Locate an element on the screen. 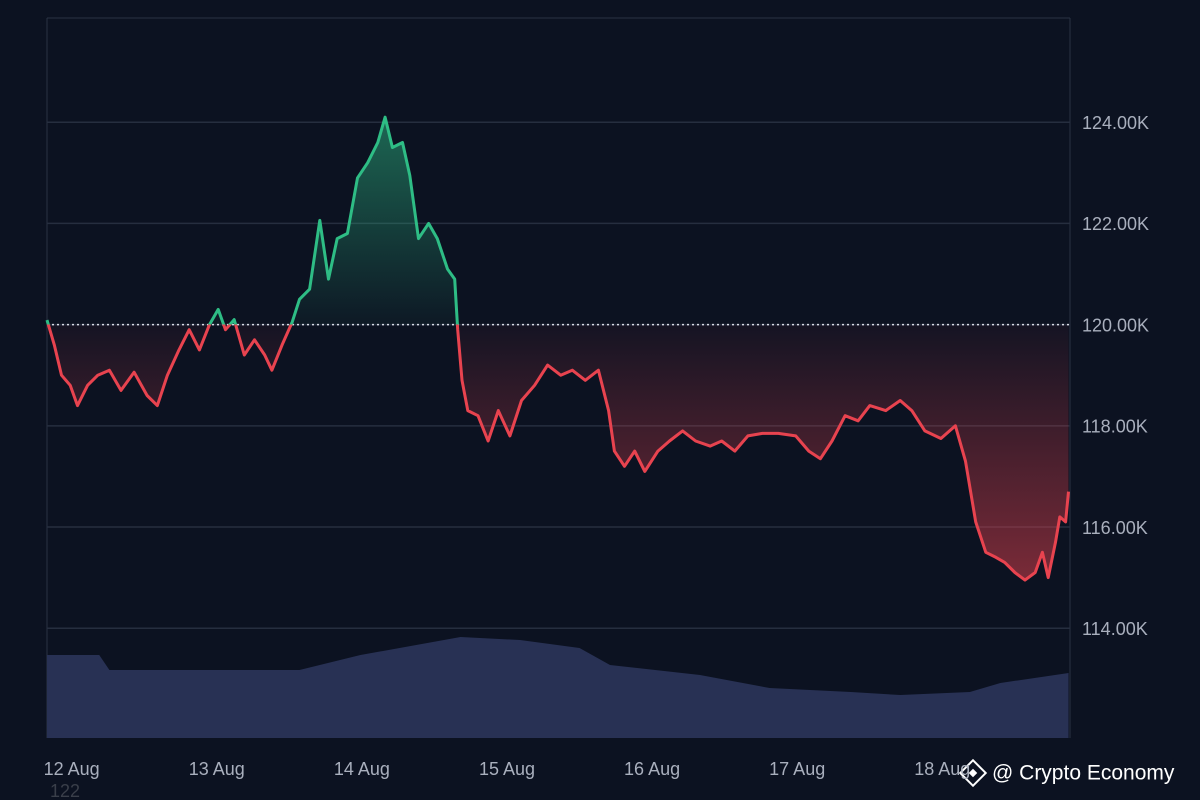 The image size is (1200, 800). y-tick-label: 116.00K is located at coordinates (1115, 528).